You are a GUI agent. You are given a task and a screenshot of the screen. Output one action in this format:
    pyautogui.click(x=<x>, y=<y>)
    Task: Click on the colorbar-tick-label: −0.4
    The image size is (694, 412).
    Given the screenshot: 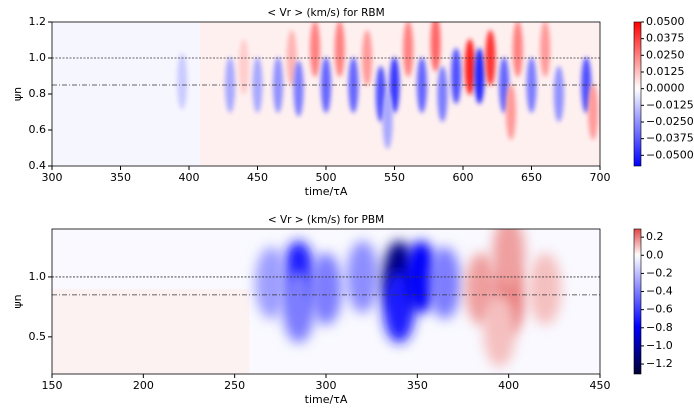 What is the action you would take?
    pyautogui.click(x=659, y=291)
    